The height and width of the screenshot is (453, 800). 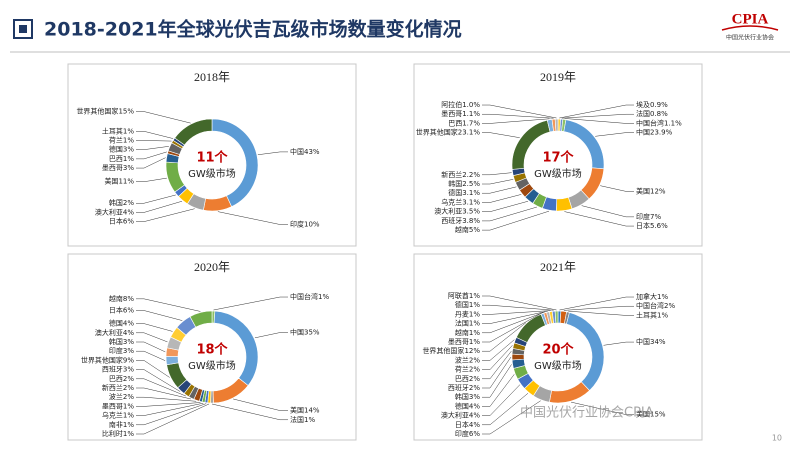 What do you see at coordinates (118, 369) in the screenshot?
I see `data-label: 西班牙3%` at bounding box center [118, 369].